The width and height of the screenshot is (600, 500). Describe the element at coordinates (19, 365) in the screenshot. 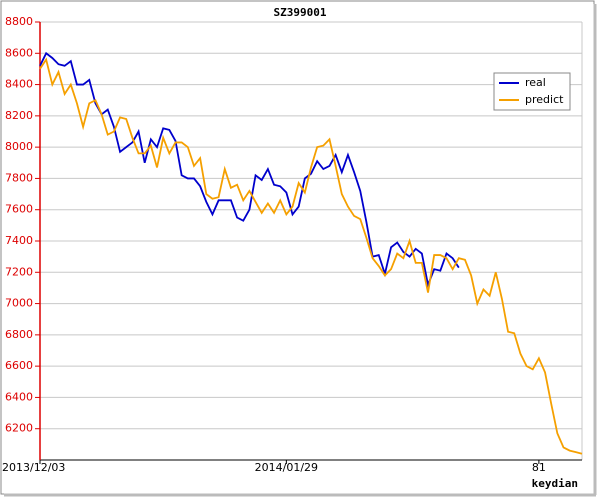

I see `y-tick-label: 6600` at that location.